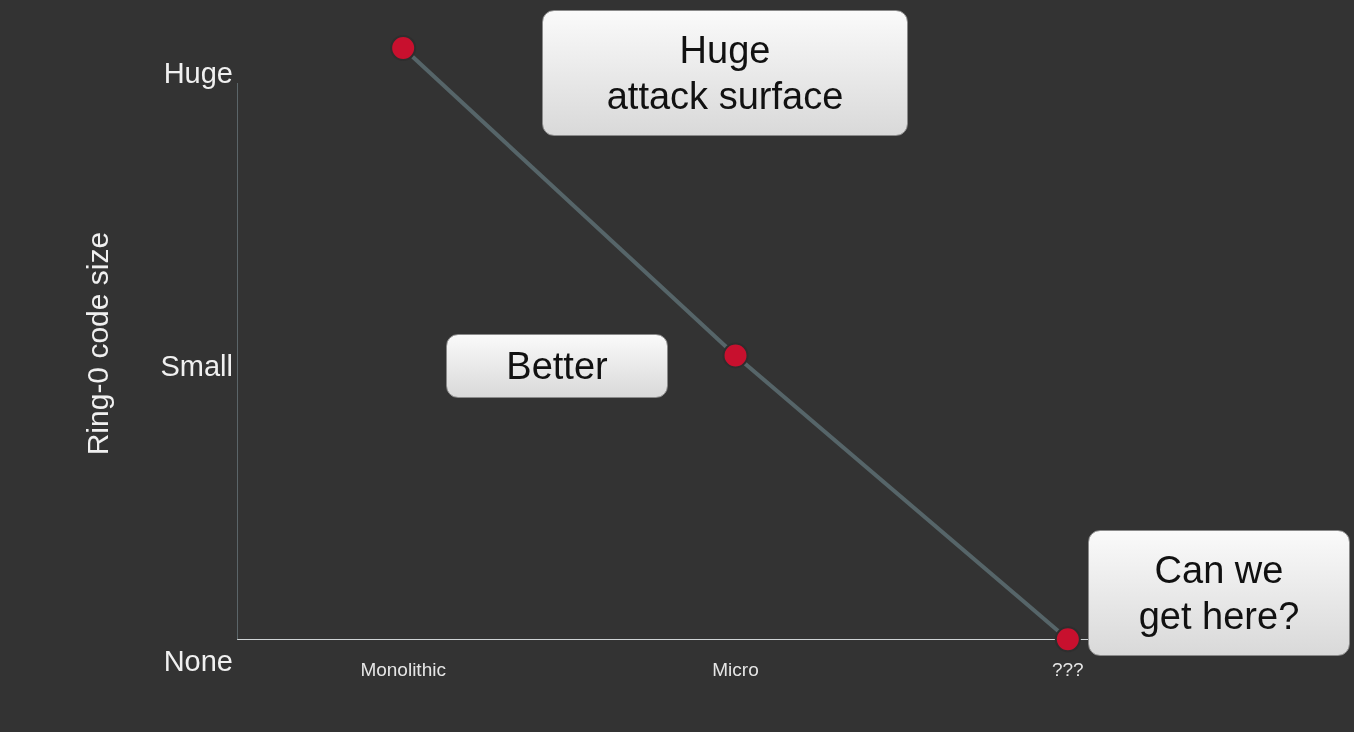 The image size is (1354, 732). What do you see at coordinates (557, 366) in the screenshot?
I see `callout-box: Better` at bounding box center [557, 366].